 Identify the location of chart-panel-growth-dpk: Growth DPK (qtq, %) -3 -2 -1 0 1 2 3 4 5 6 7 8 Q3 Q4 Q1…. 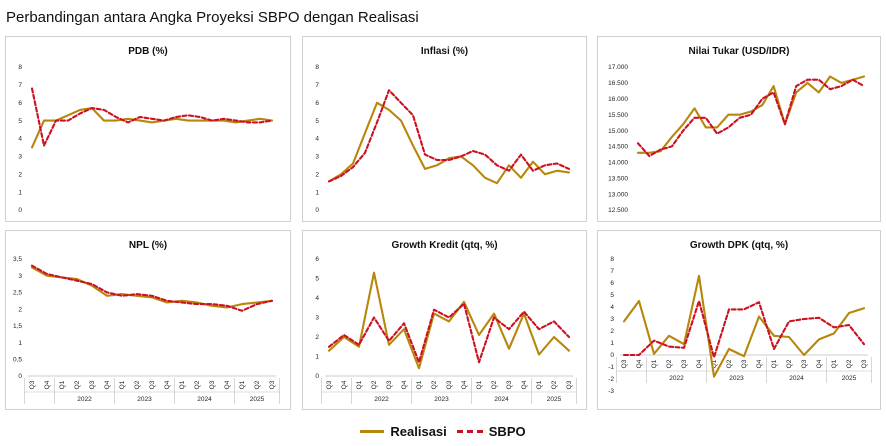
(739, 320).